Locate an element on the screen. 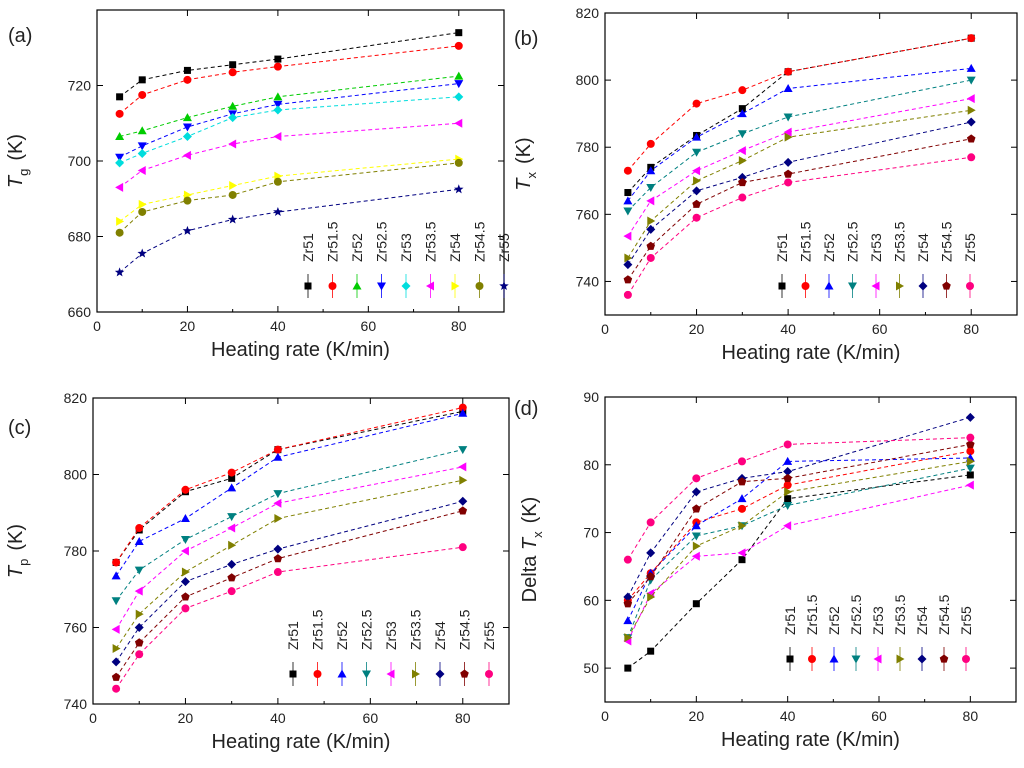  x-tick-label: 0 is located at coordinates (605, 716).